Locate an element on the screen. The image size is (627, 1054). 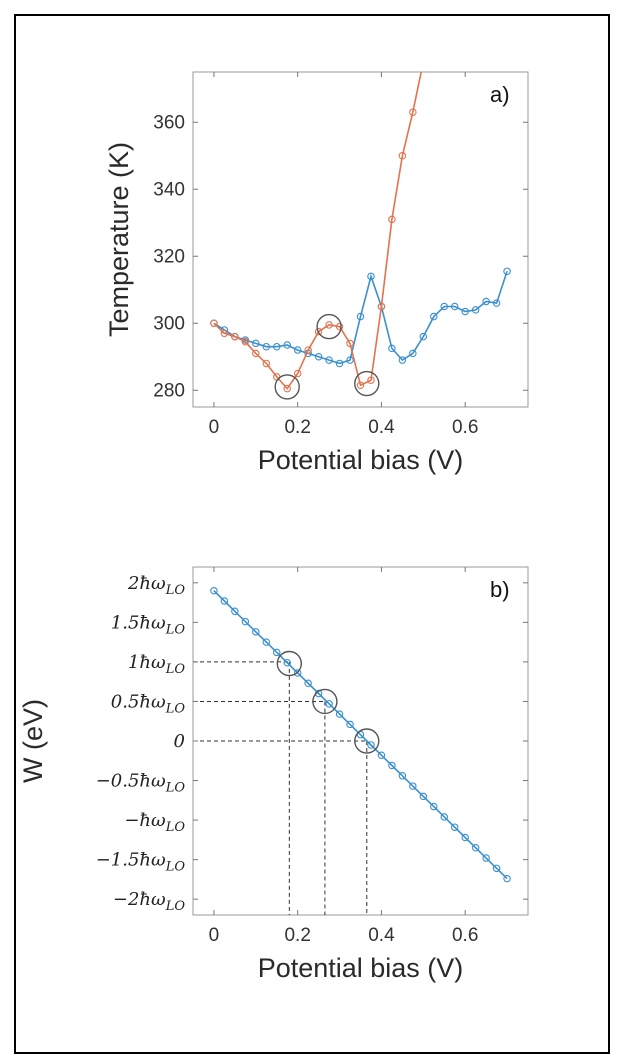
y-tick-label: −2ħωLO is located at coordinates (149, 901).